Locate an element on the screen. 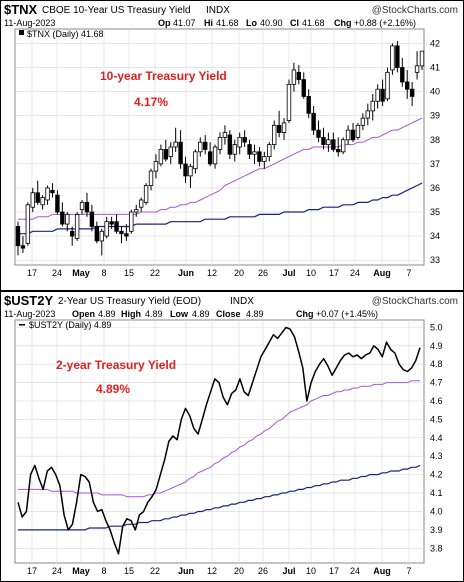 The height and width of the screenshot is (582, 464). tnx-description: CBOE 10-Year US Treasury Yield is located at coordinates (116, 10).